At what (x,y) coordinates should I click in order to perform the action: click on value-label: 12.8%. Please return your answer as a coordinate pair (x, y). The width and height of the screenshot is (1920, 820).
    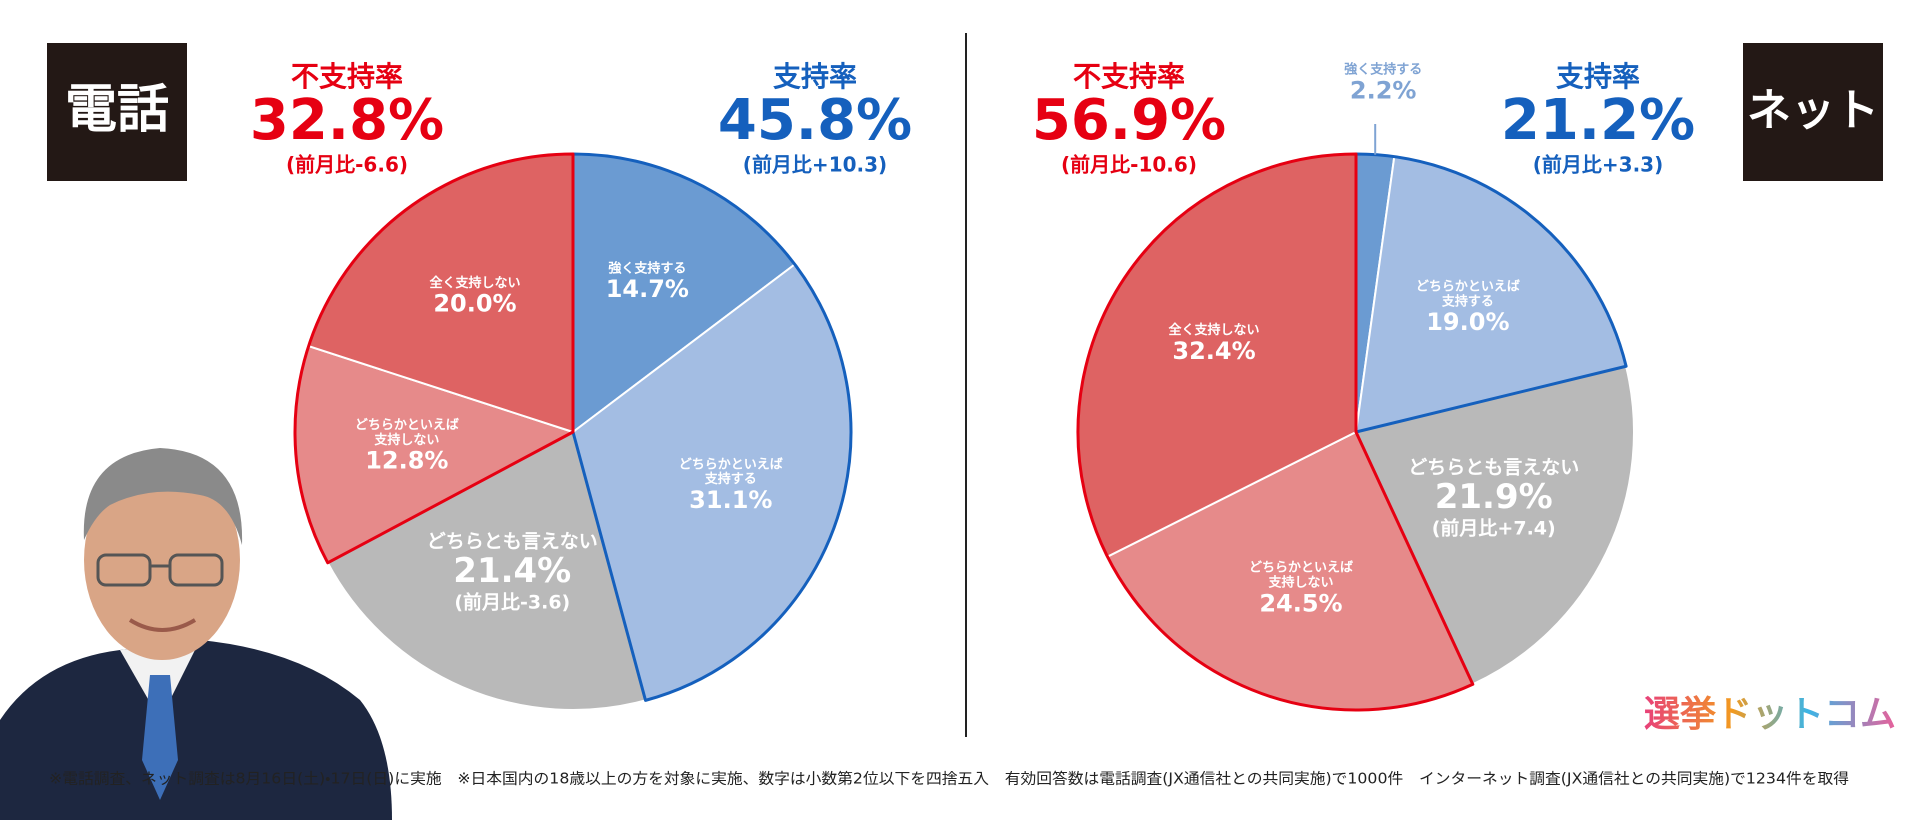
    Looking at the image, I should click on (406, 461).